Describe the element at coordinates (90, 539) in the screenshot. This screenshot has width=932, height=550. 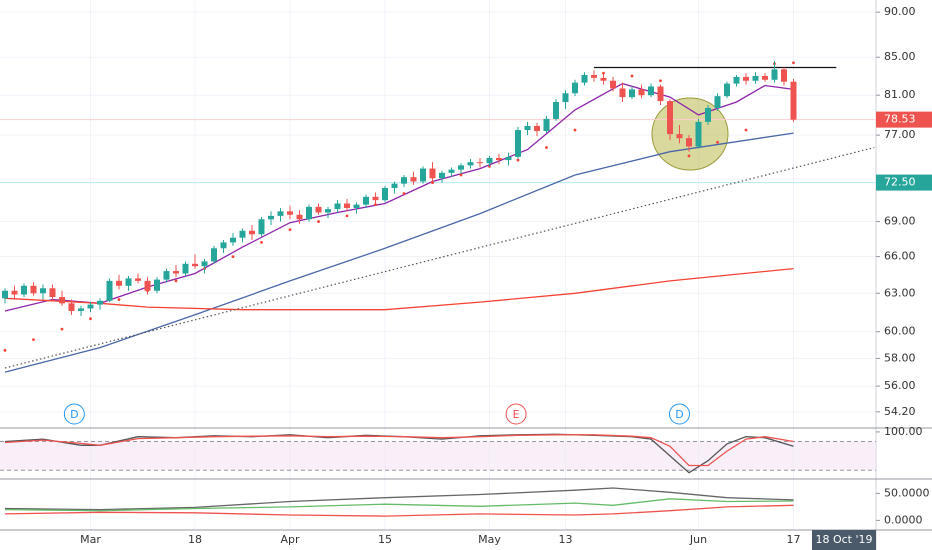
I see `x-tick-label: Mar` at that location.